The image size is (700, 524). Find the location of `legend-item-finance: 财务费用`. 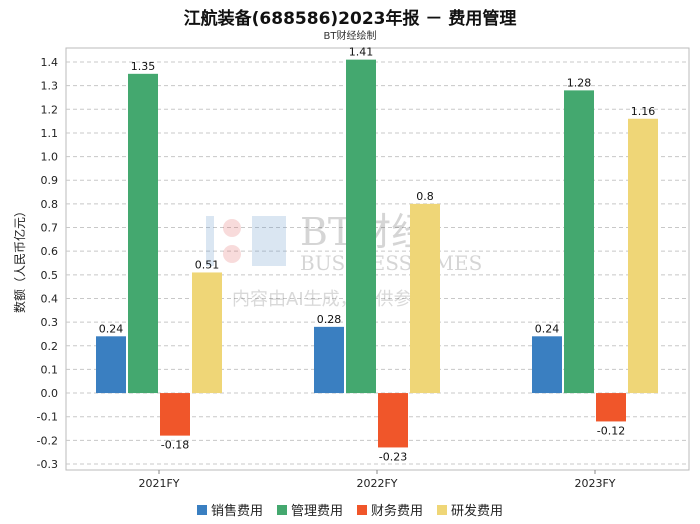

legend-item-finance: 财务费用 is located at coordinates (390, 509).